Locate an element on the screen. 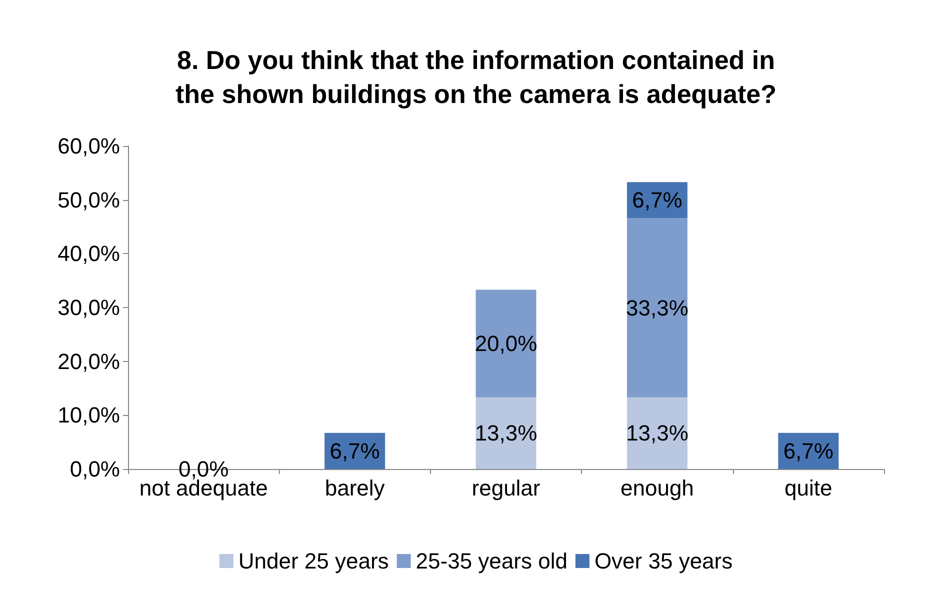 Image resolution: width=952 pixels, height=595 pixels. x-tick-label: quite is located at coordinates (808, 488).